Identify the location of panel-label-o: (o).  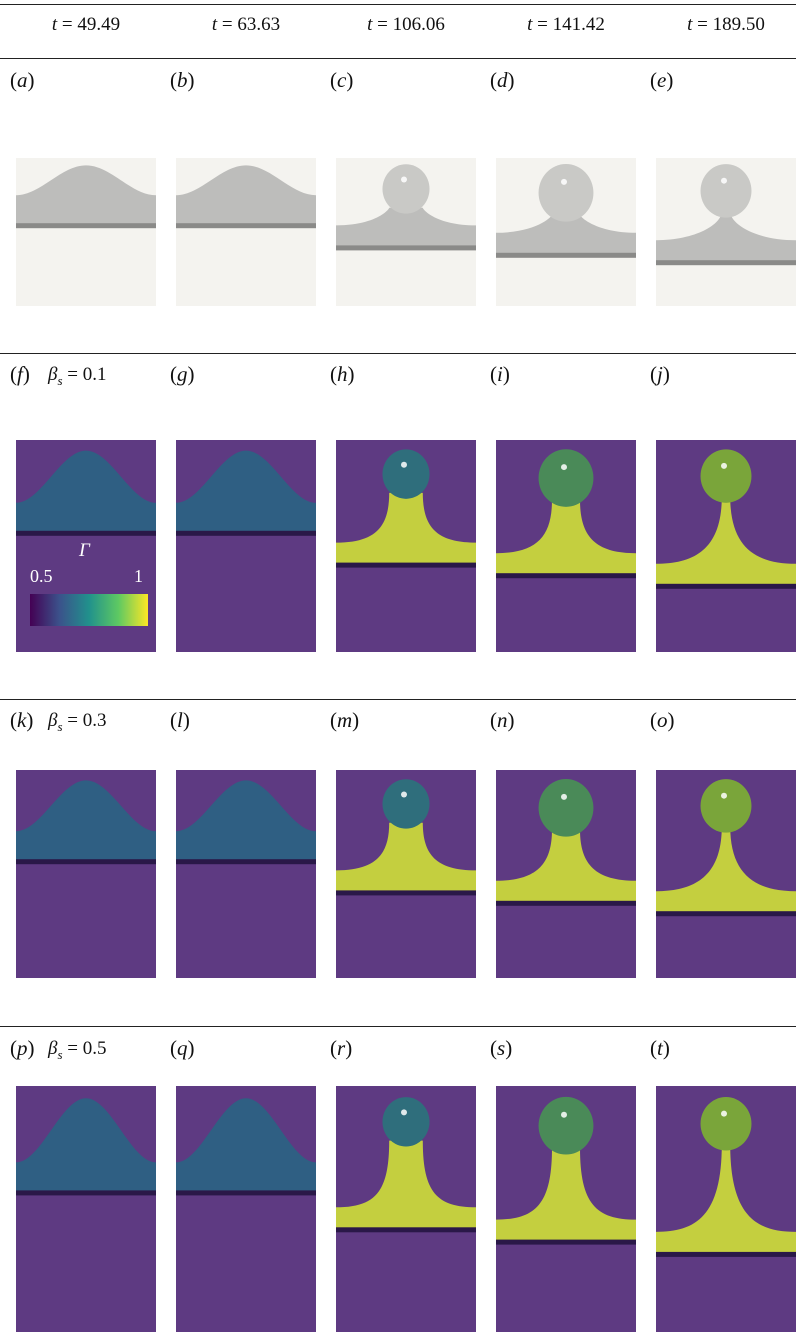
(662, 720).